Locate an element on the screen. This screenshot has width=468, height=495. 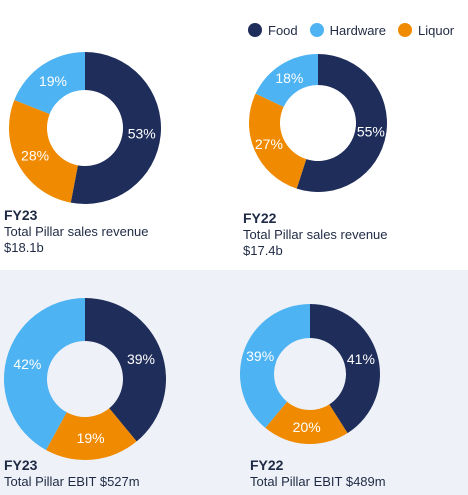
slice-label-food: 53% is located at coordinates (142, 133).